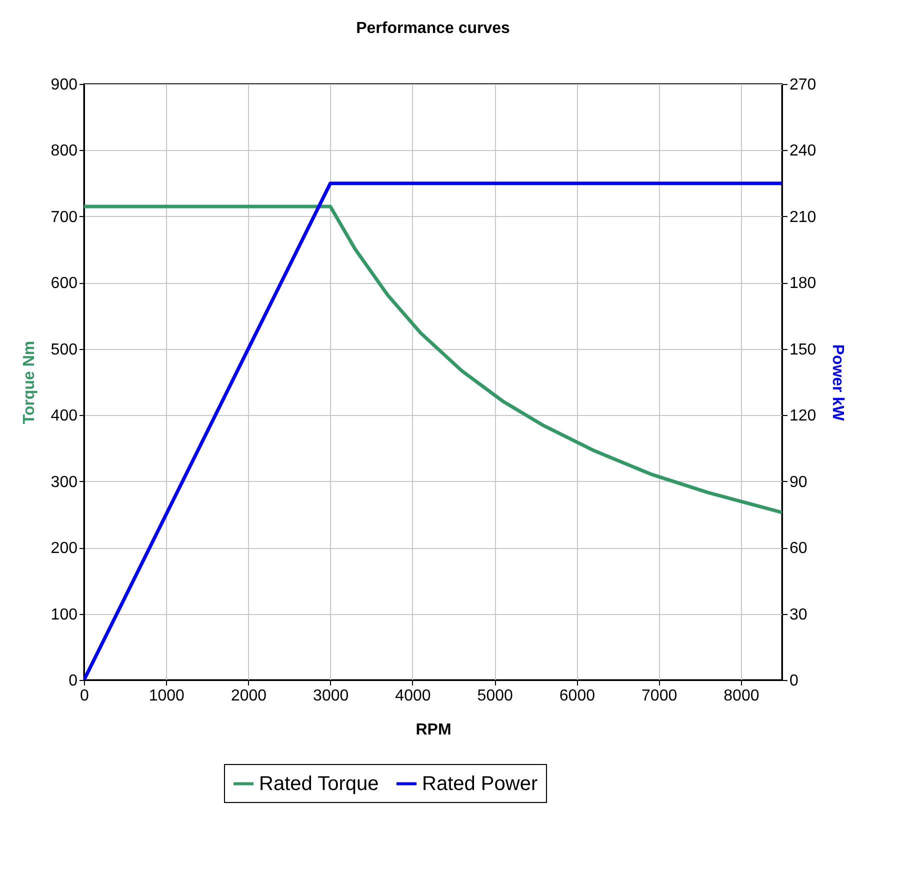  I want to click on y-tick-label: 400, so click(64, 416).